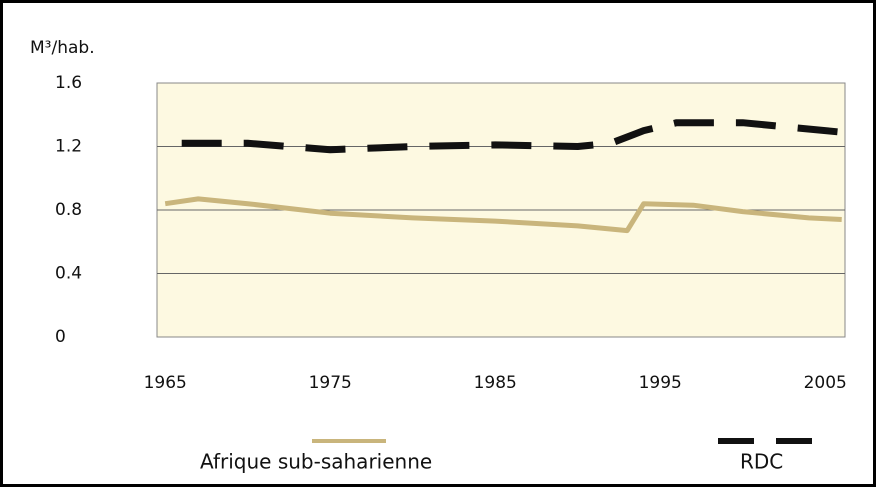 The image size is (877, 492). I want to click on x-tick-label: 1975, so click(330, 383).